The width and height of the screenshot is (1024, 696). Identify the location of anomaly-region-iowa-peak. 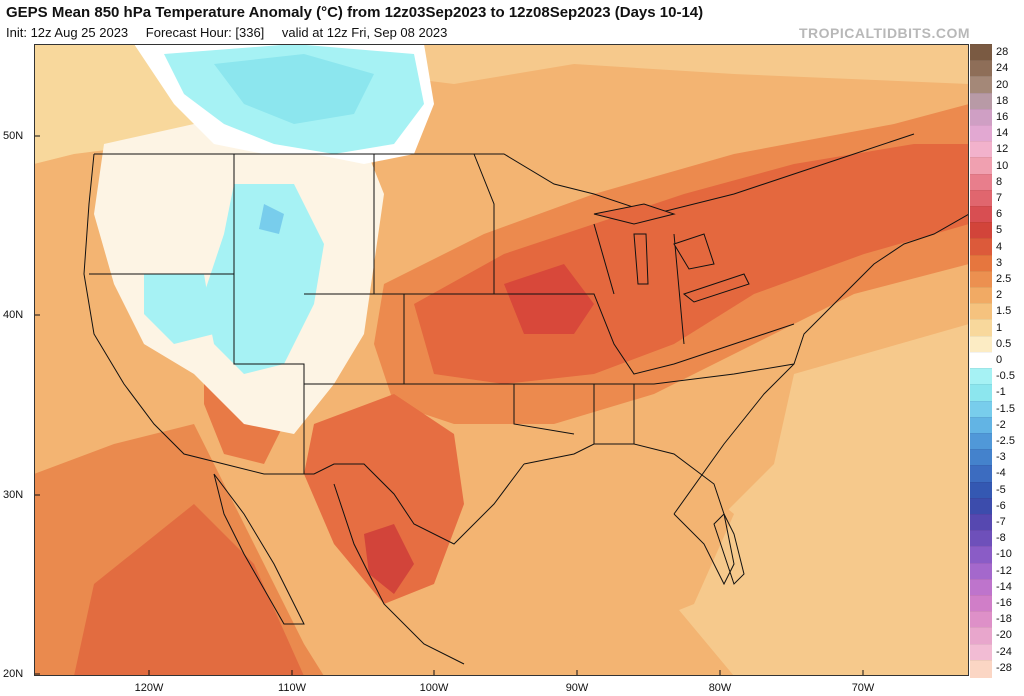
(549, 299).